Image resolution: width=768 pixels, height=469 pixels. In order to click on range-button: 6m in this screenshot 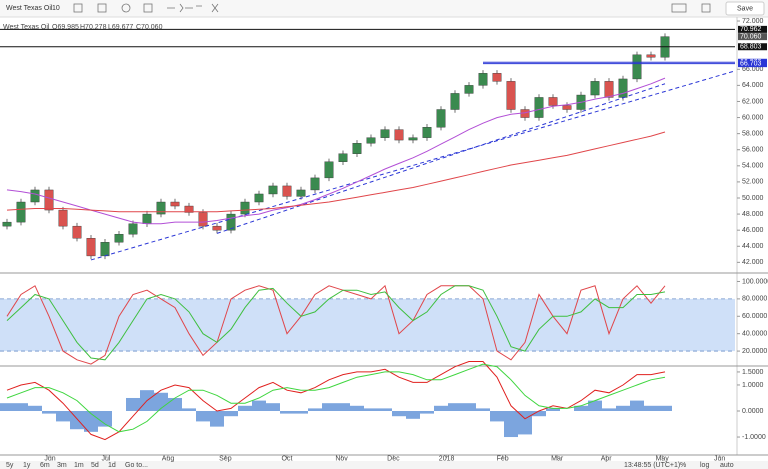, I will do `click(45, 465)`.